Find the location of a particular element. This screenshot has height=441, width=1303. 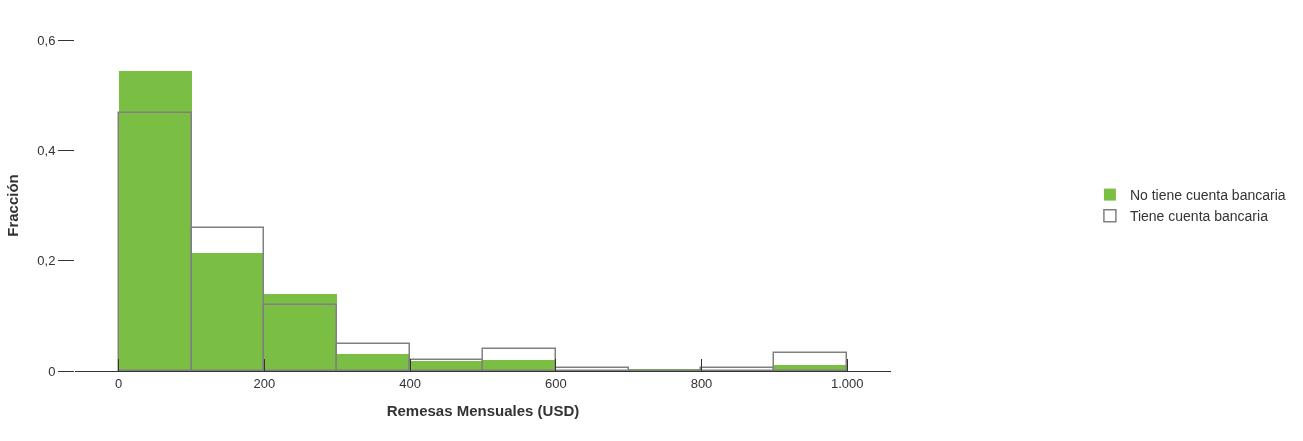

x-tick-label: 400 is located at coordinates (410, 383).